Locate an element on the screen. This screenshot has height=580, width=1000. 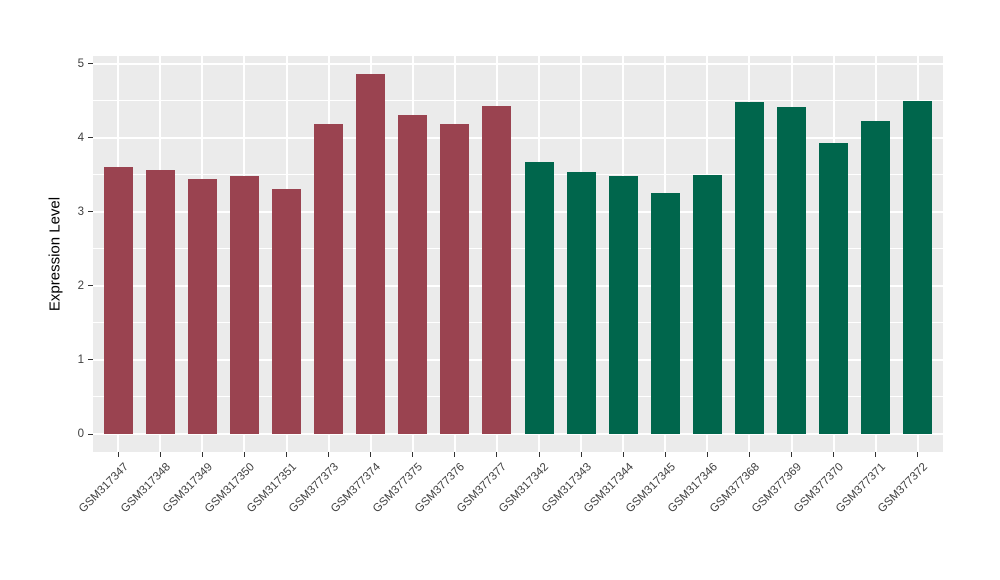
y-tick-label: 2 is located at coordinates (80, 285).